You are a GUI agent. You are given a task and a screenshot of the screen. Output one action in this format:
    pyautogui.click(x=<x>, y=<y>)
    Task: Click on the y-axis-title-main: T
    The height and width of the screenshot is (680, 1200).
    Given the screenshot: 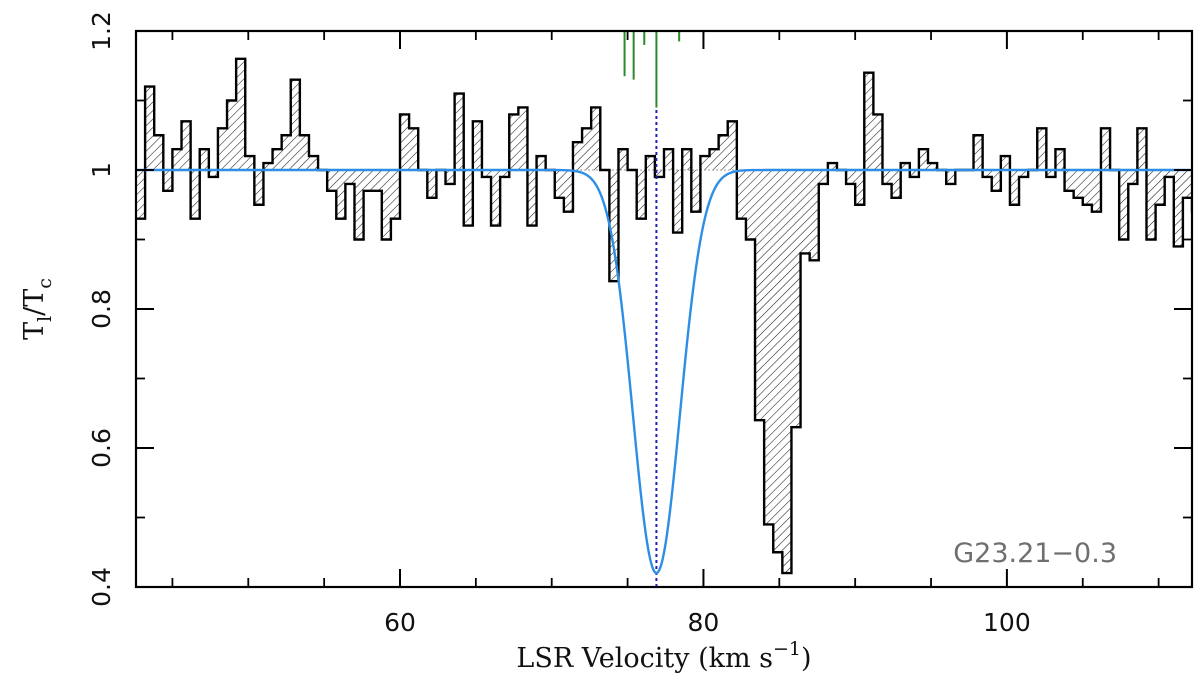 What is the action you would take?
    pyautogui.click(x=34, y=331)
    